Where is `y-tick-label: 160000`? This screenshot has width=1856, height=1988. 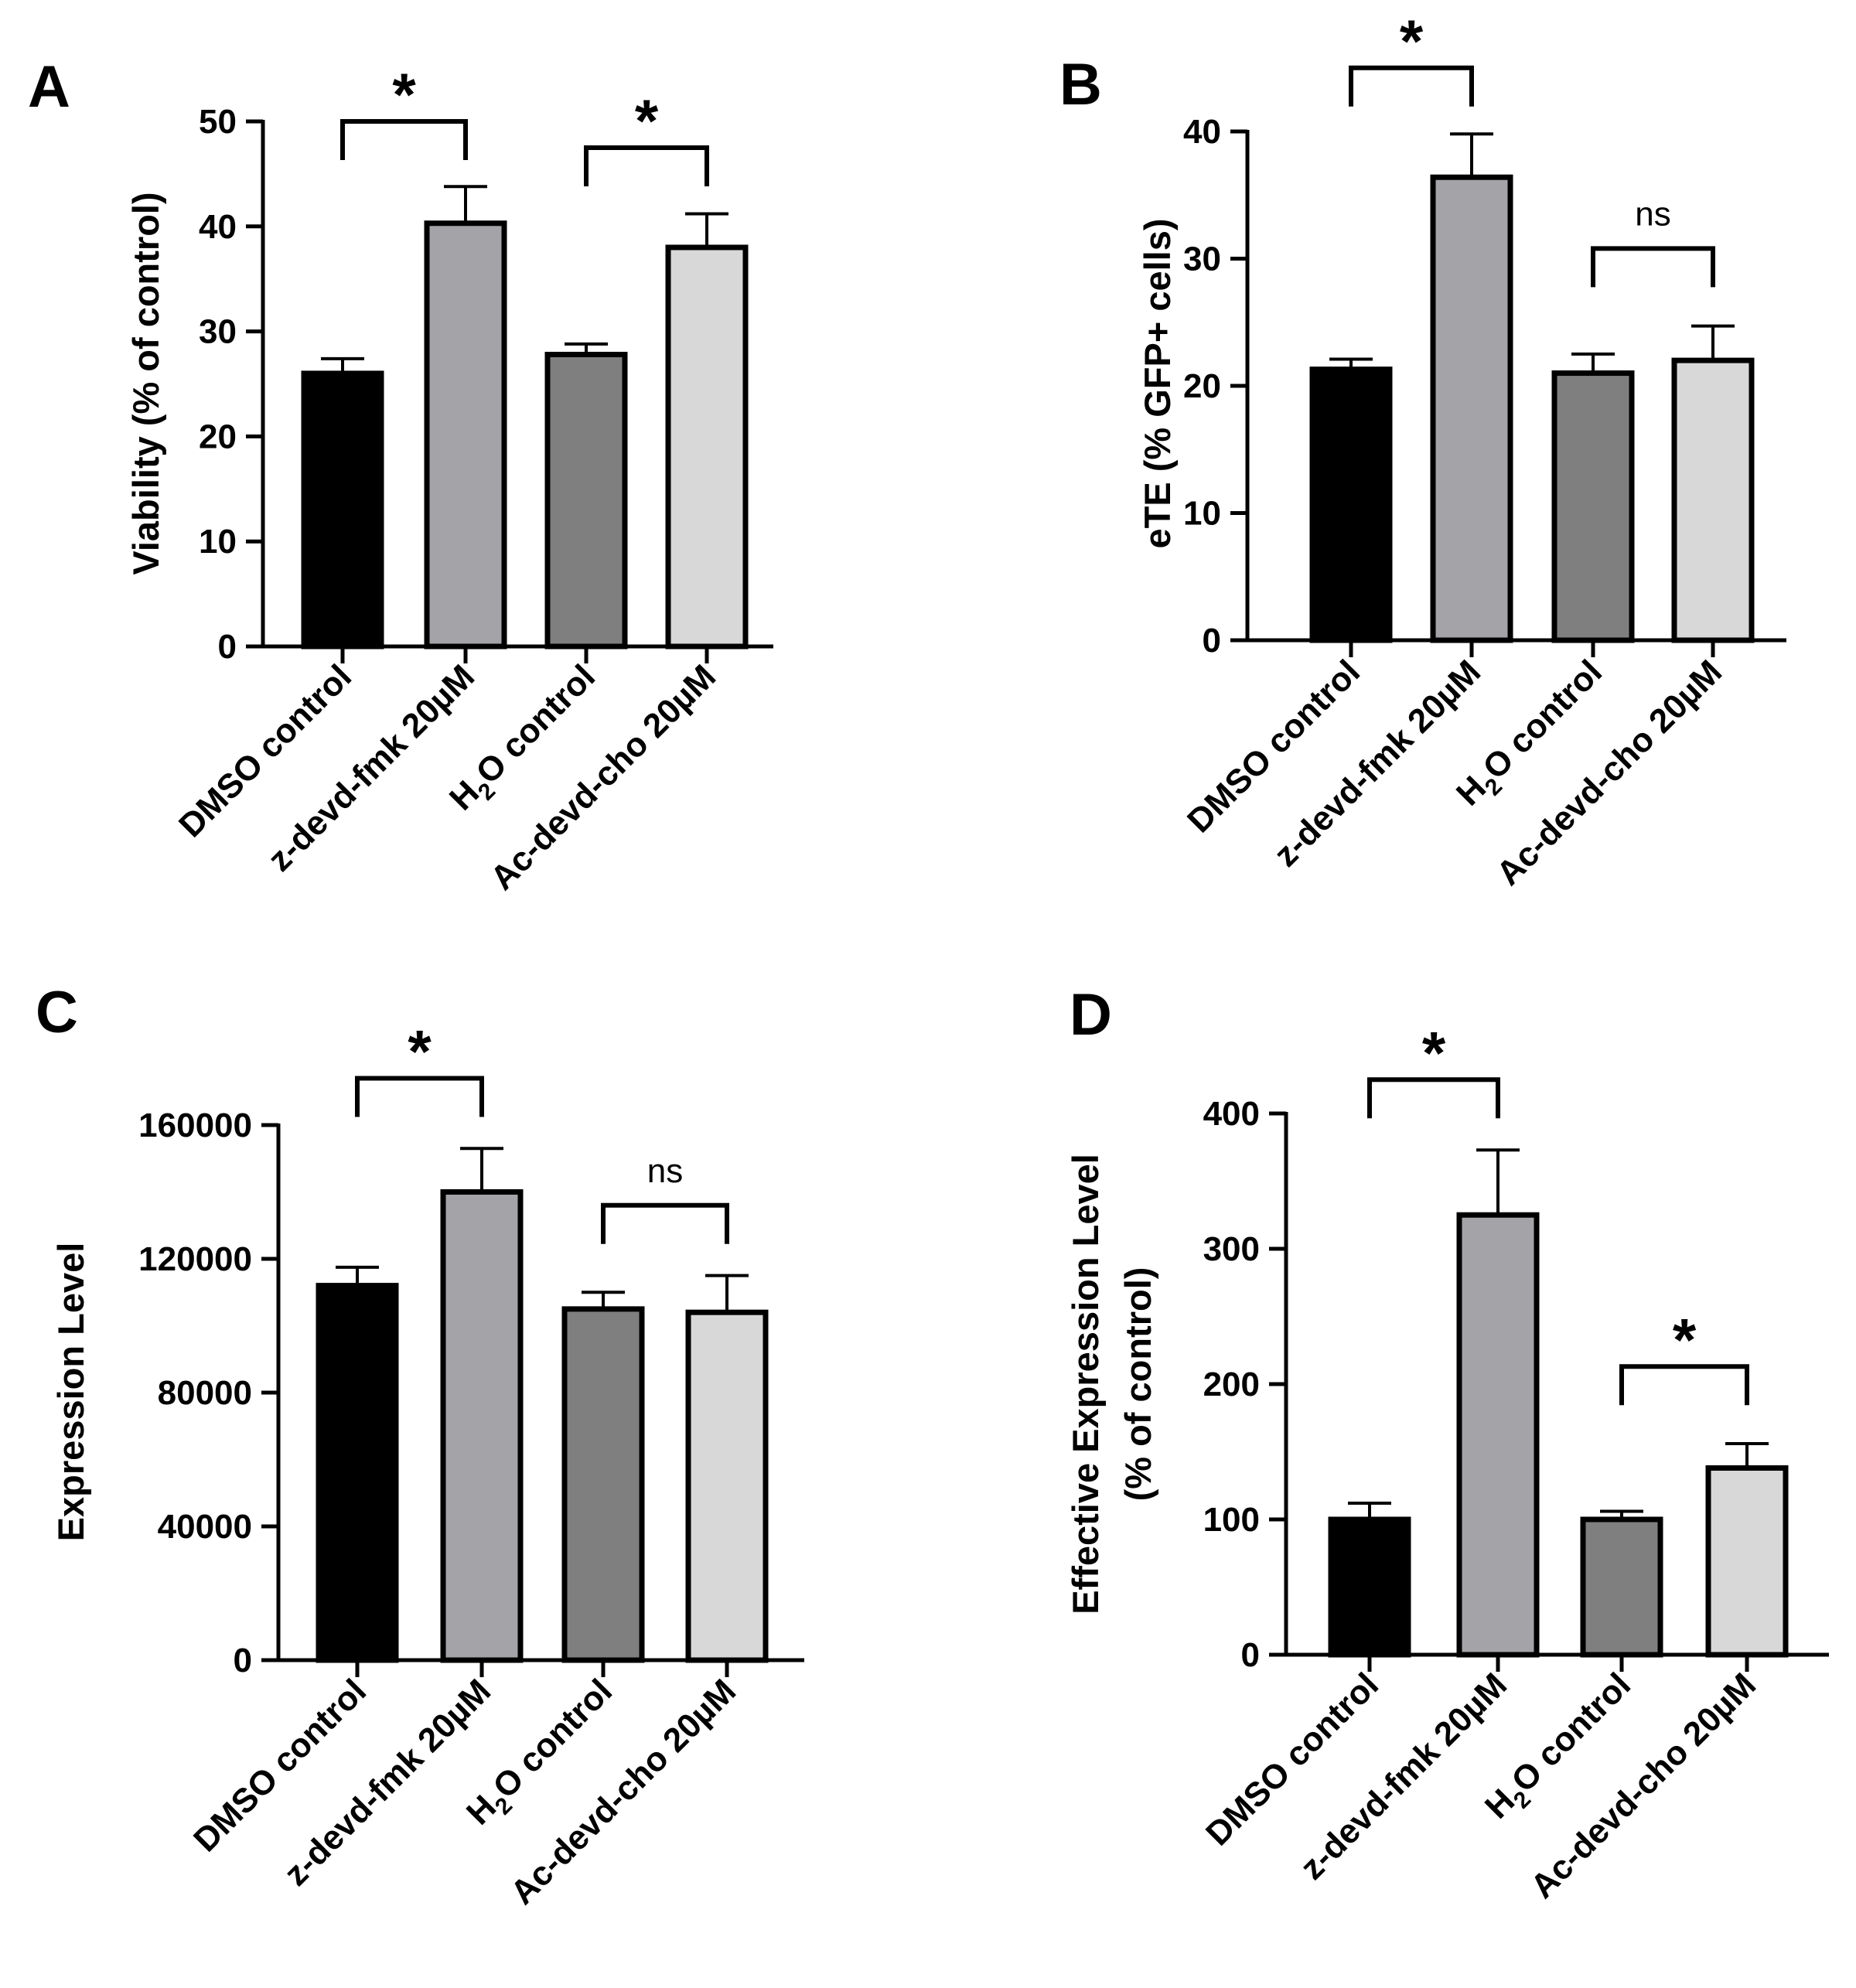
y-tick-label: 160000 is located at coordinates (195, 1125).